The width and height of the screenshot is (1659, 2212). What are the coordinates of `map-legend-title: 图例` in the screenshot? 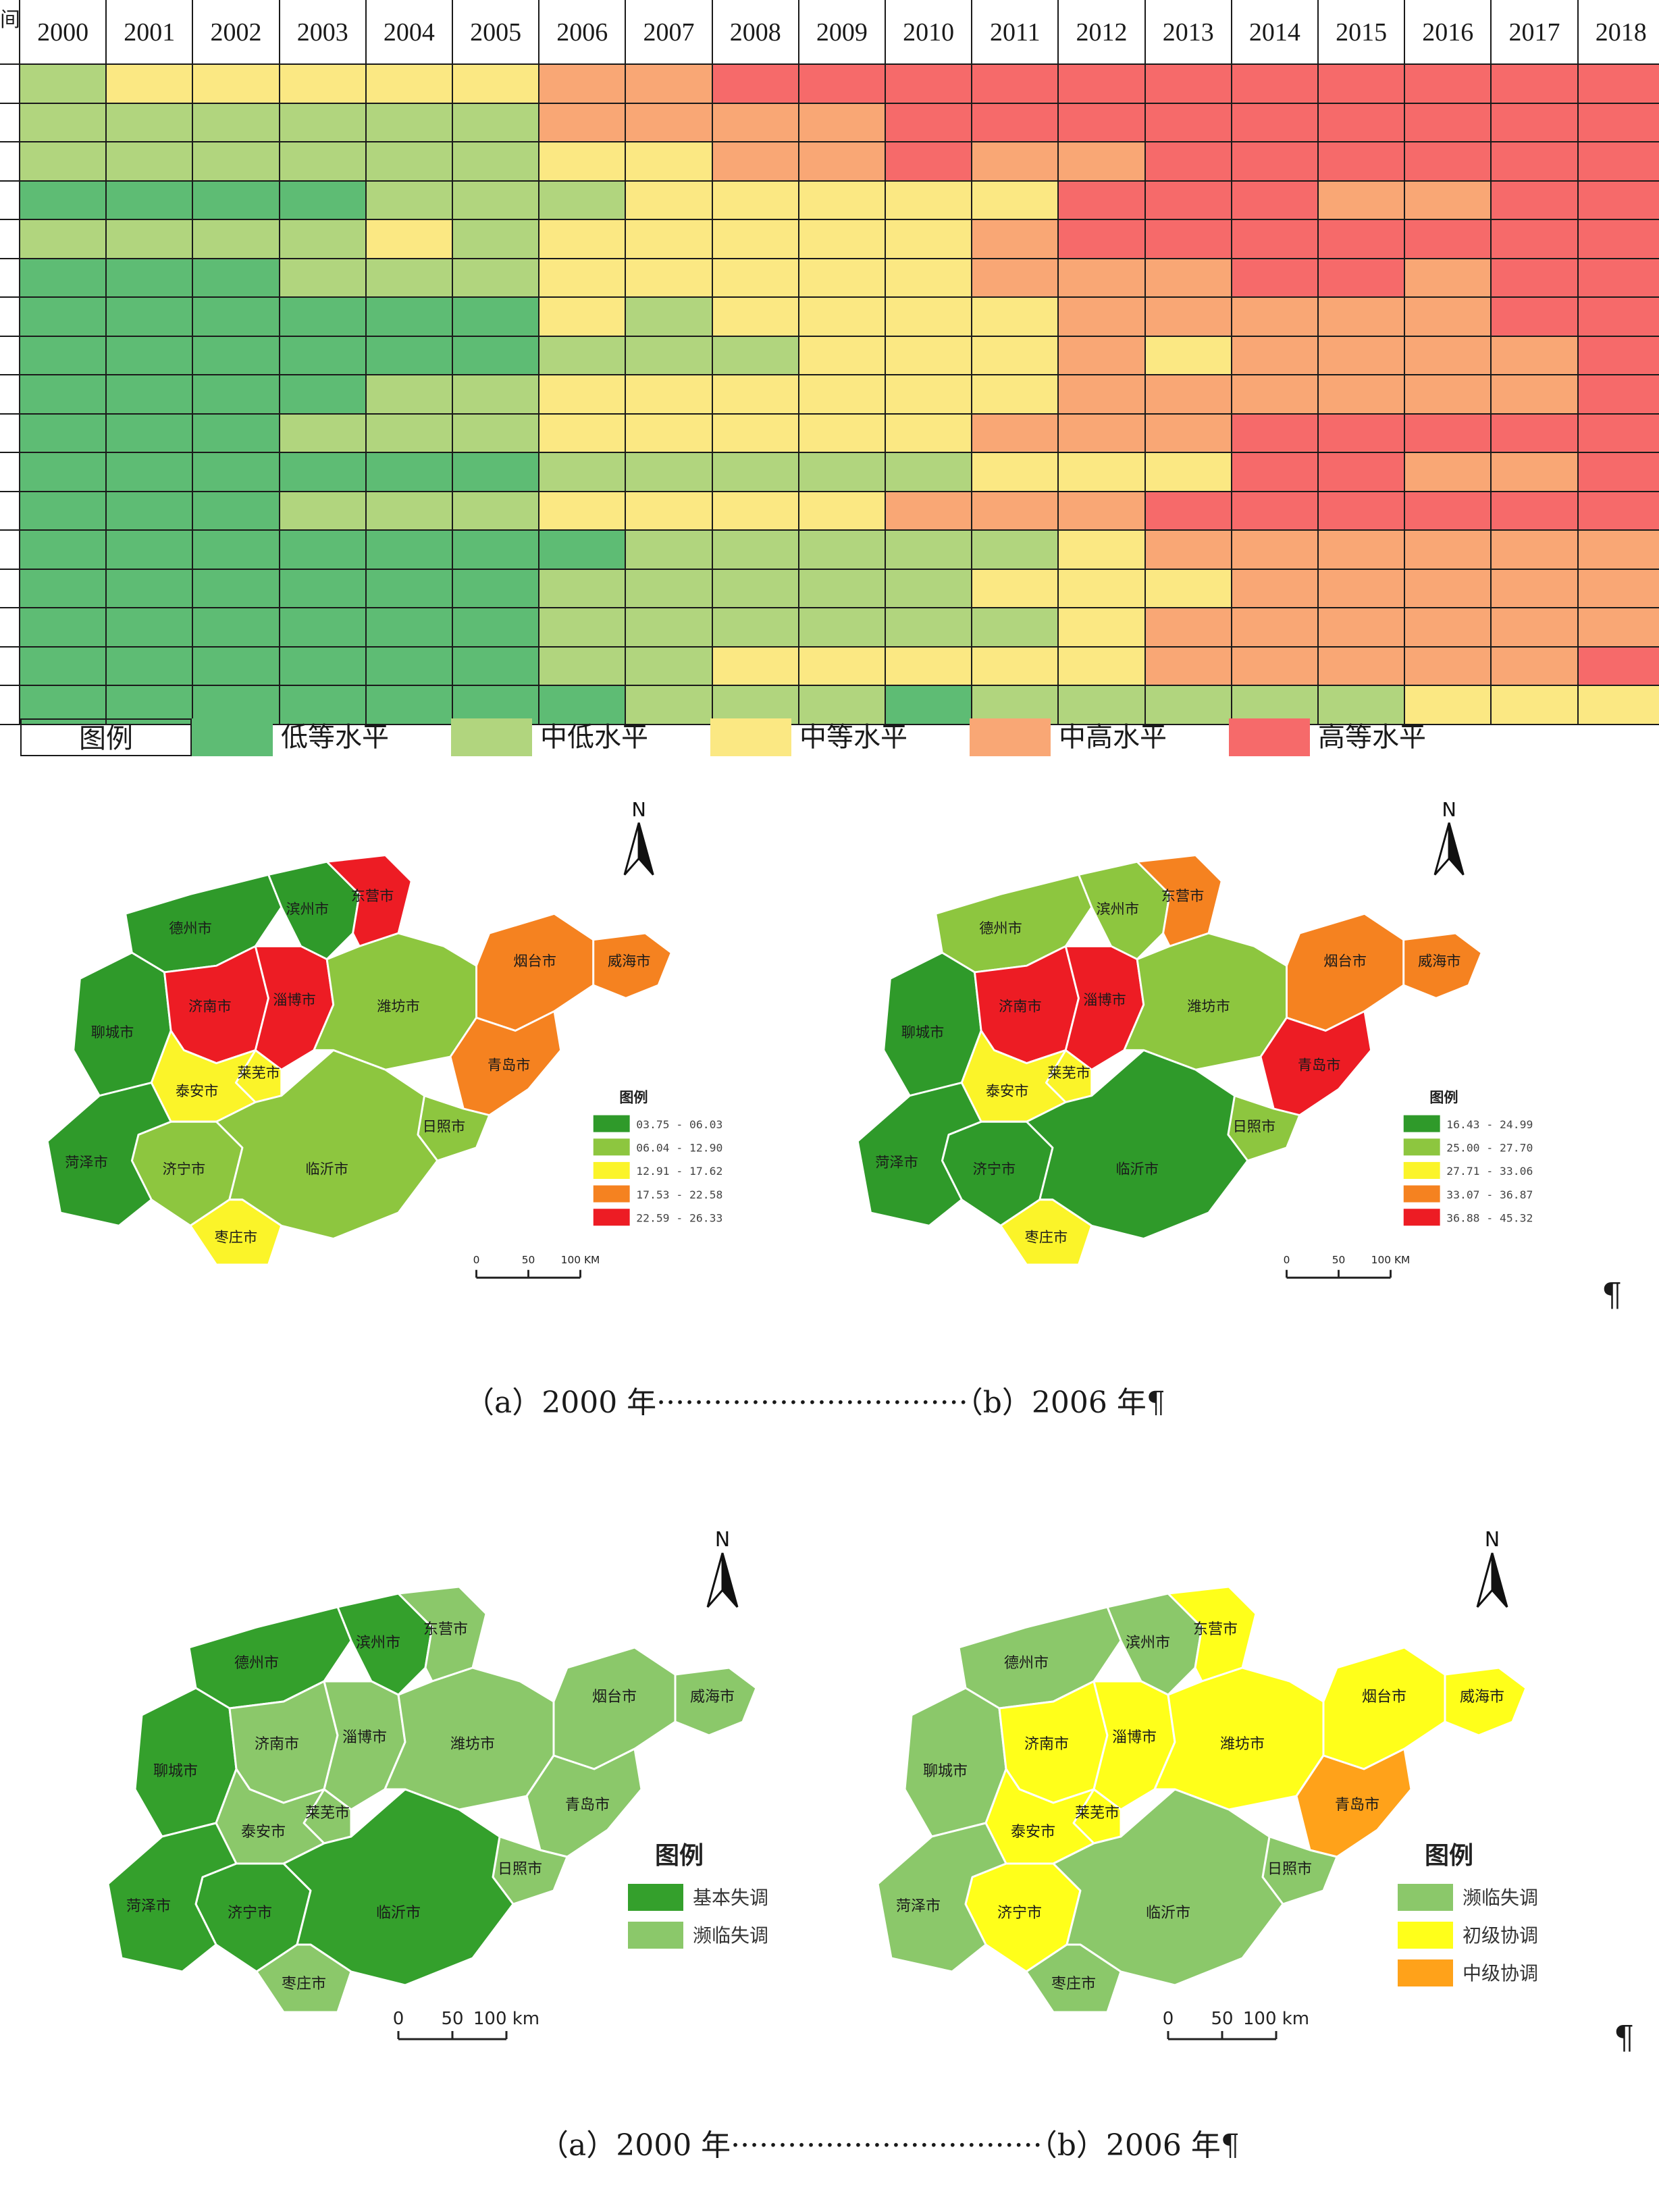 It's located at (1443, 1096).